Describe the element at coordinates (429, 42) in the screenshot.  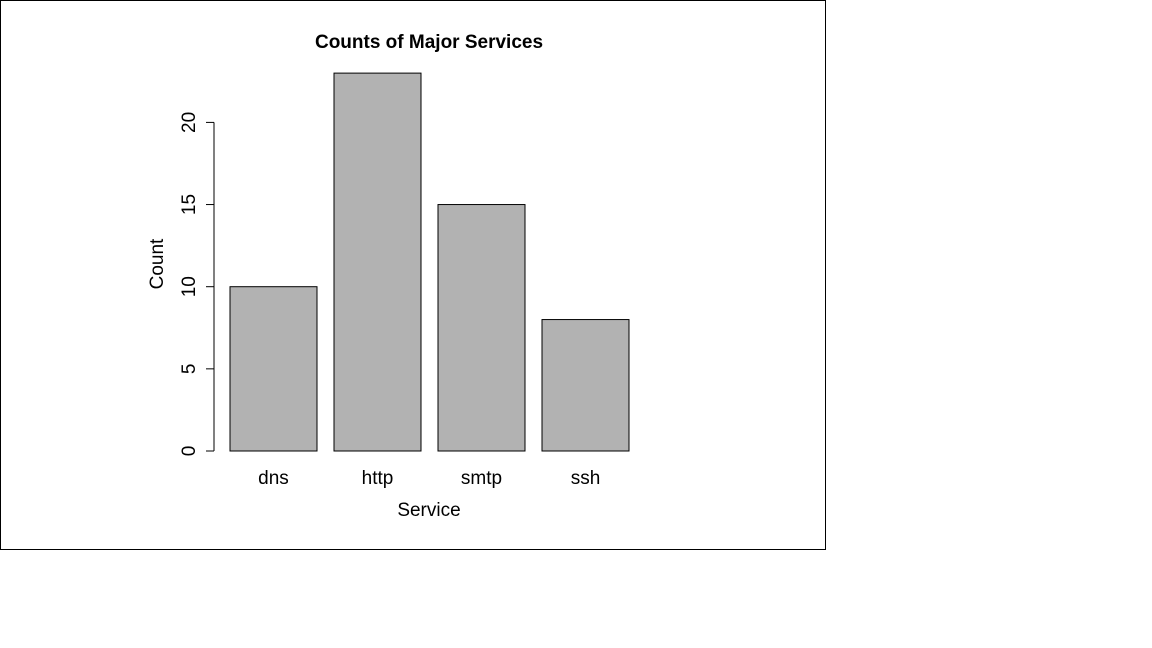
I see `chart-title: Counts of Major Services` at that location.